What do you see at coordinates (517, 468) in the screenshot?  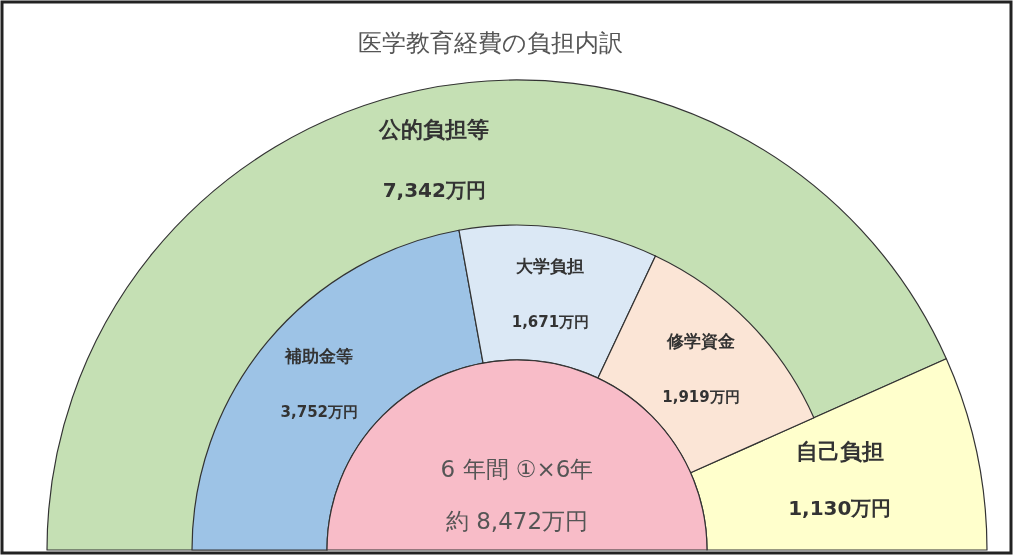 I see `slice-label: 6 年間 ①×6年` at bounding box center [517, 468].